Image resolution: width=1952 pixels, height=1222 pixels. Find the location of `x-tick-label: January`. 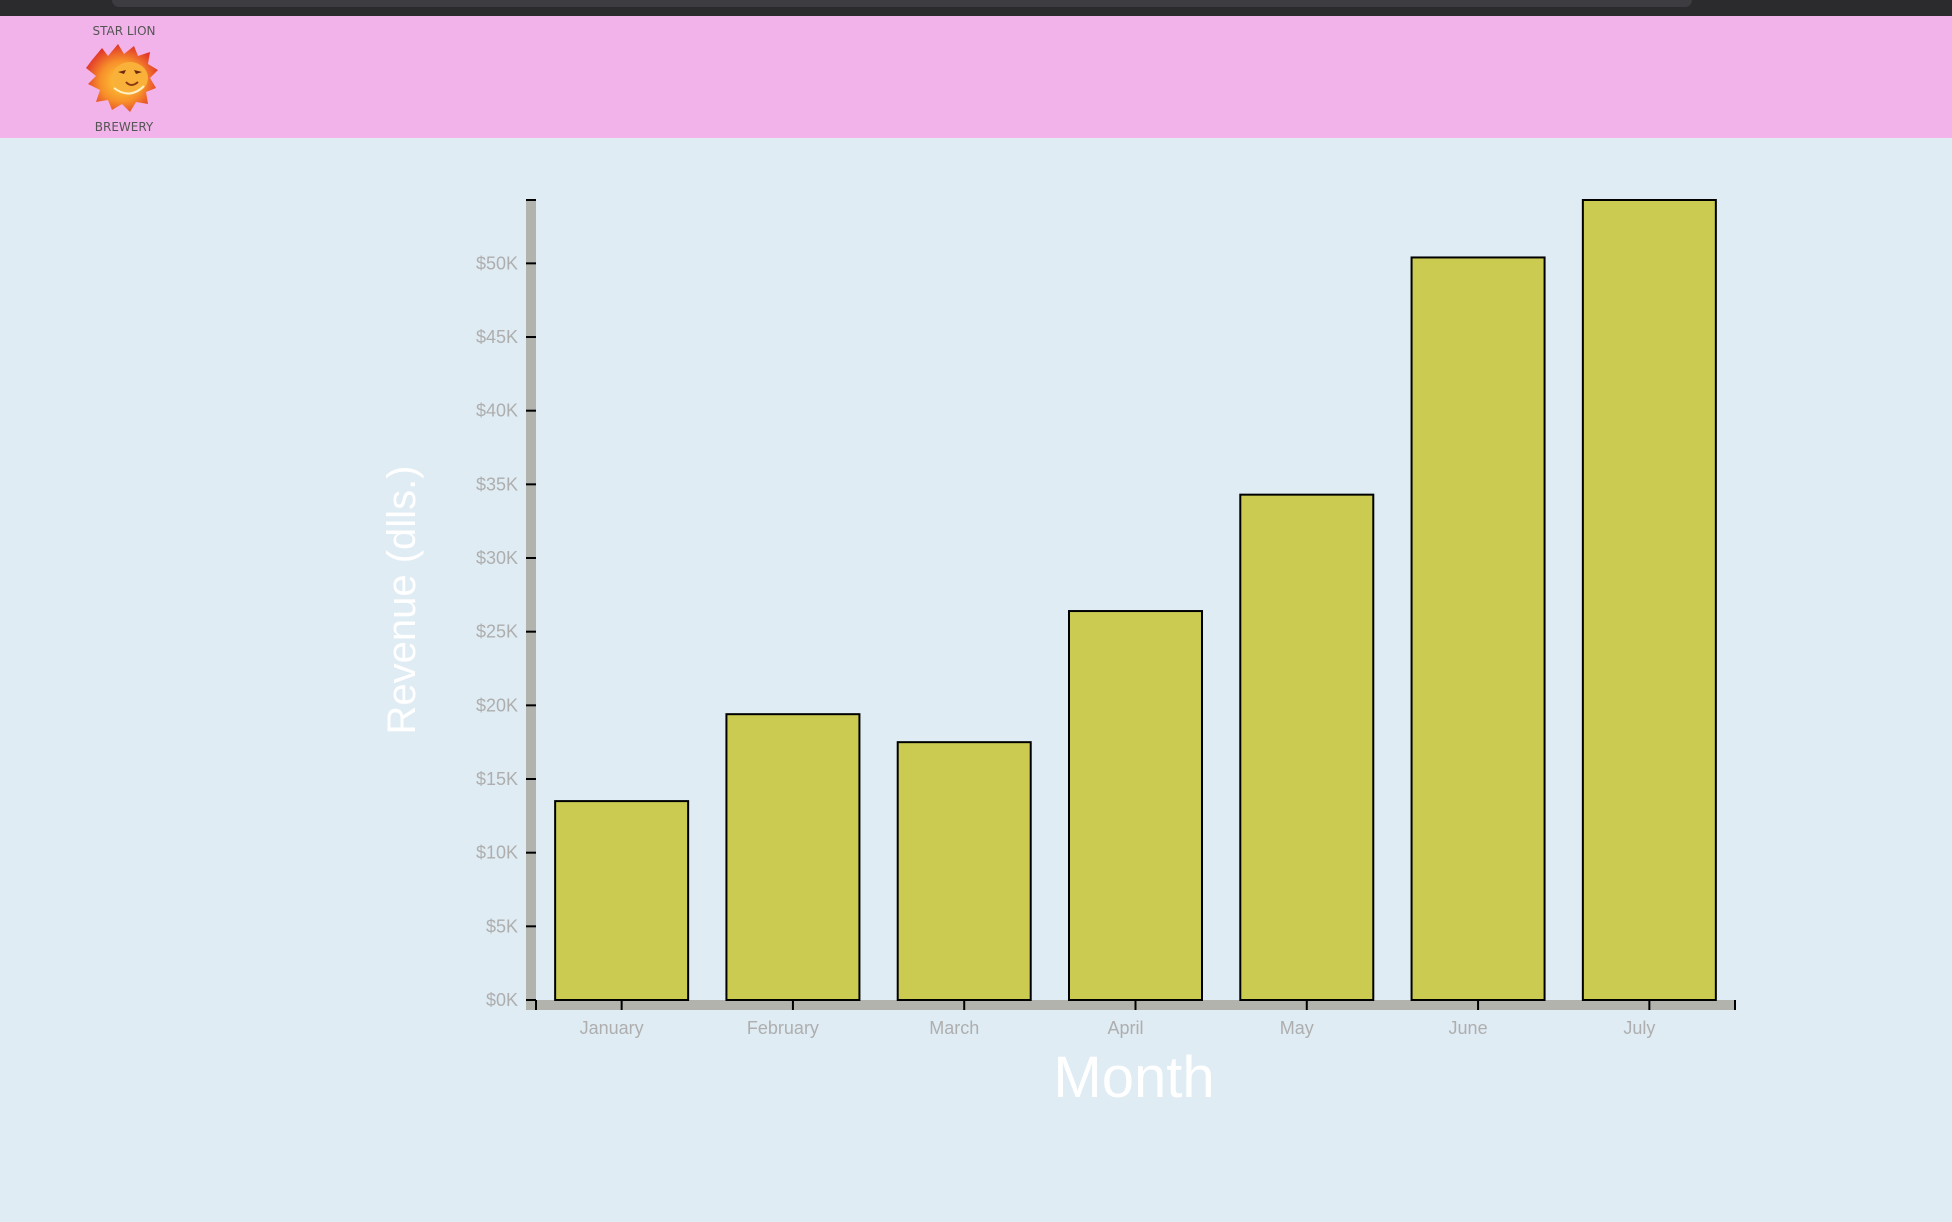

x-tick-label: January is located at coordinates (612, 1028).